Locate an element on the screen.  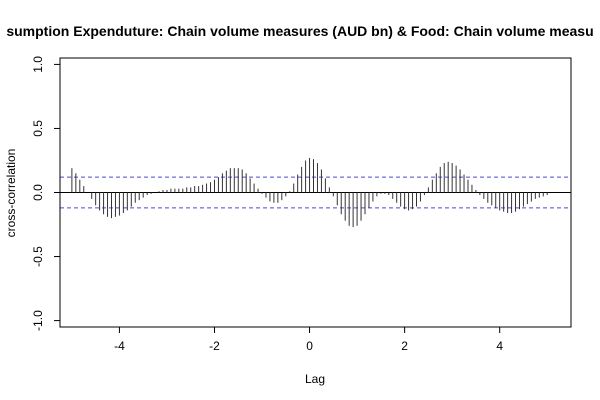
y-axis: -1.0 -0.5 0.0 0.5 1.0 is located at coordinates (46, 193).